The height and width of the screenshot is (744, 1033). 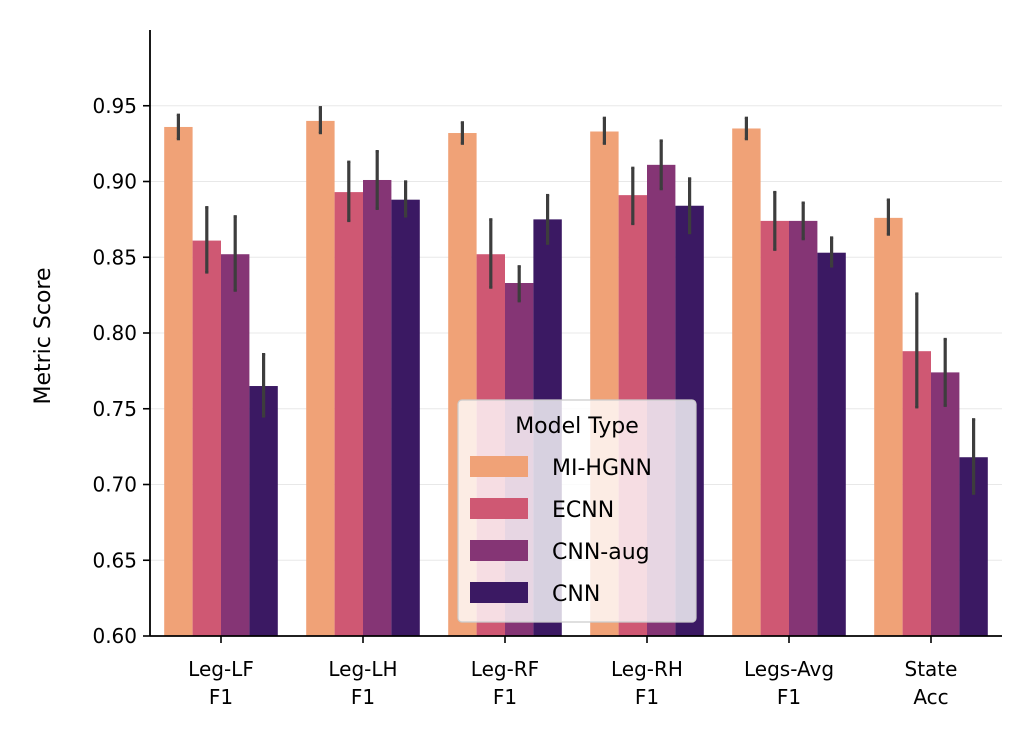 I want to click on x-tick-label: Leg-RH, so click(x=647, y=669).